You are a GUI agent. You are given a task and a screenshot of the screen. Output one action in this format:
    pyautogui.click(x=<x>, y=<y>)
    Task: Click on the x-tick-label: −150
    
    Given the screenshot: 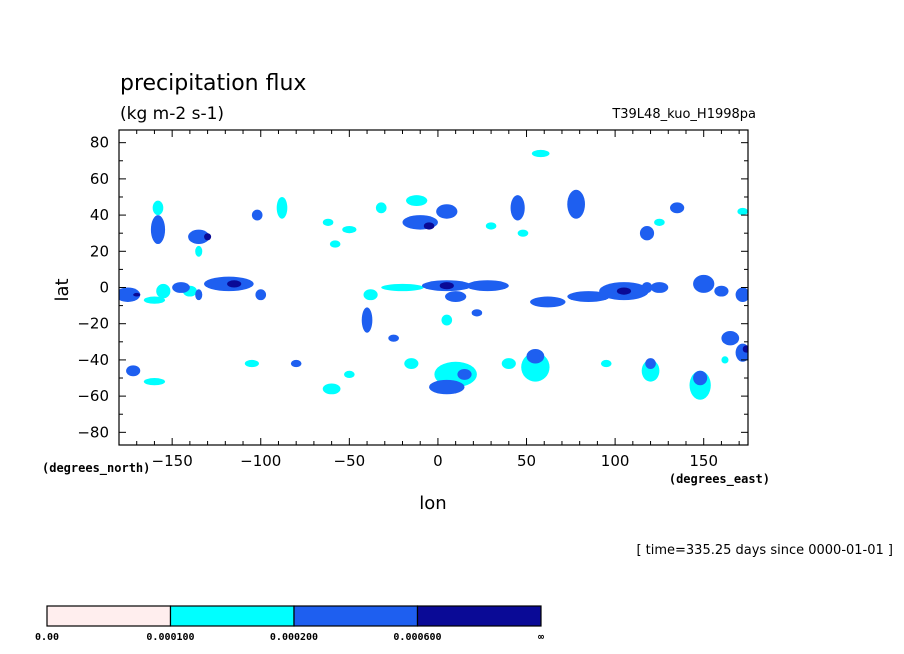 What is the action you would take?
    pyautogui.click(x=172, y=461)
    